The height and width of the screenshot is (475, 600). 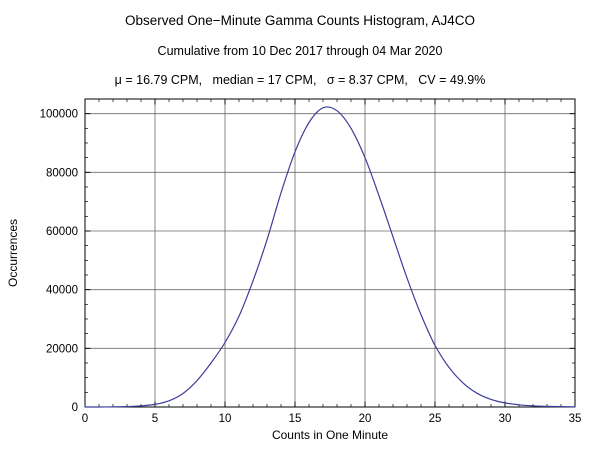 I want to click on x-tick-label: 20, so click(x=365, y=419).